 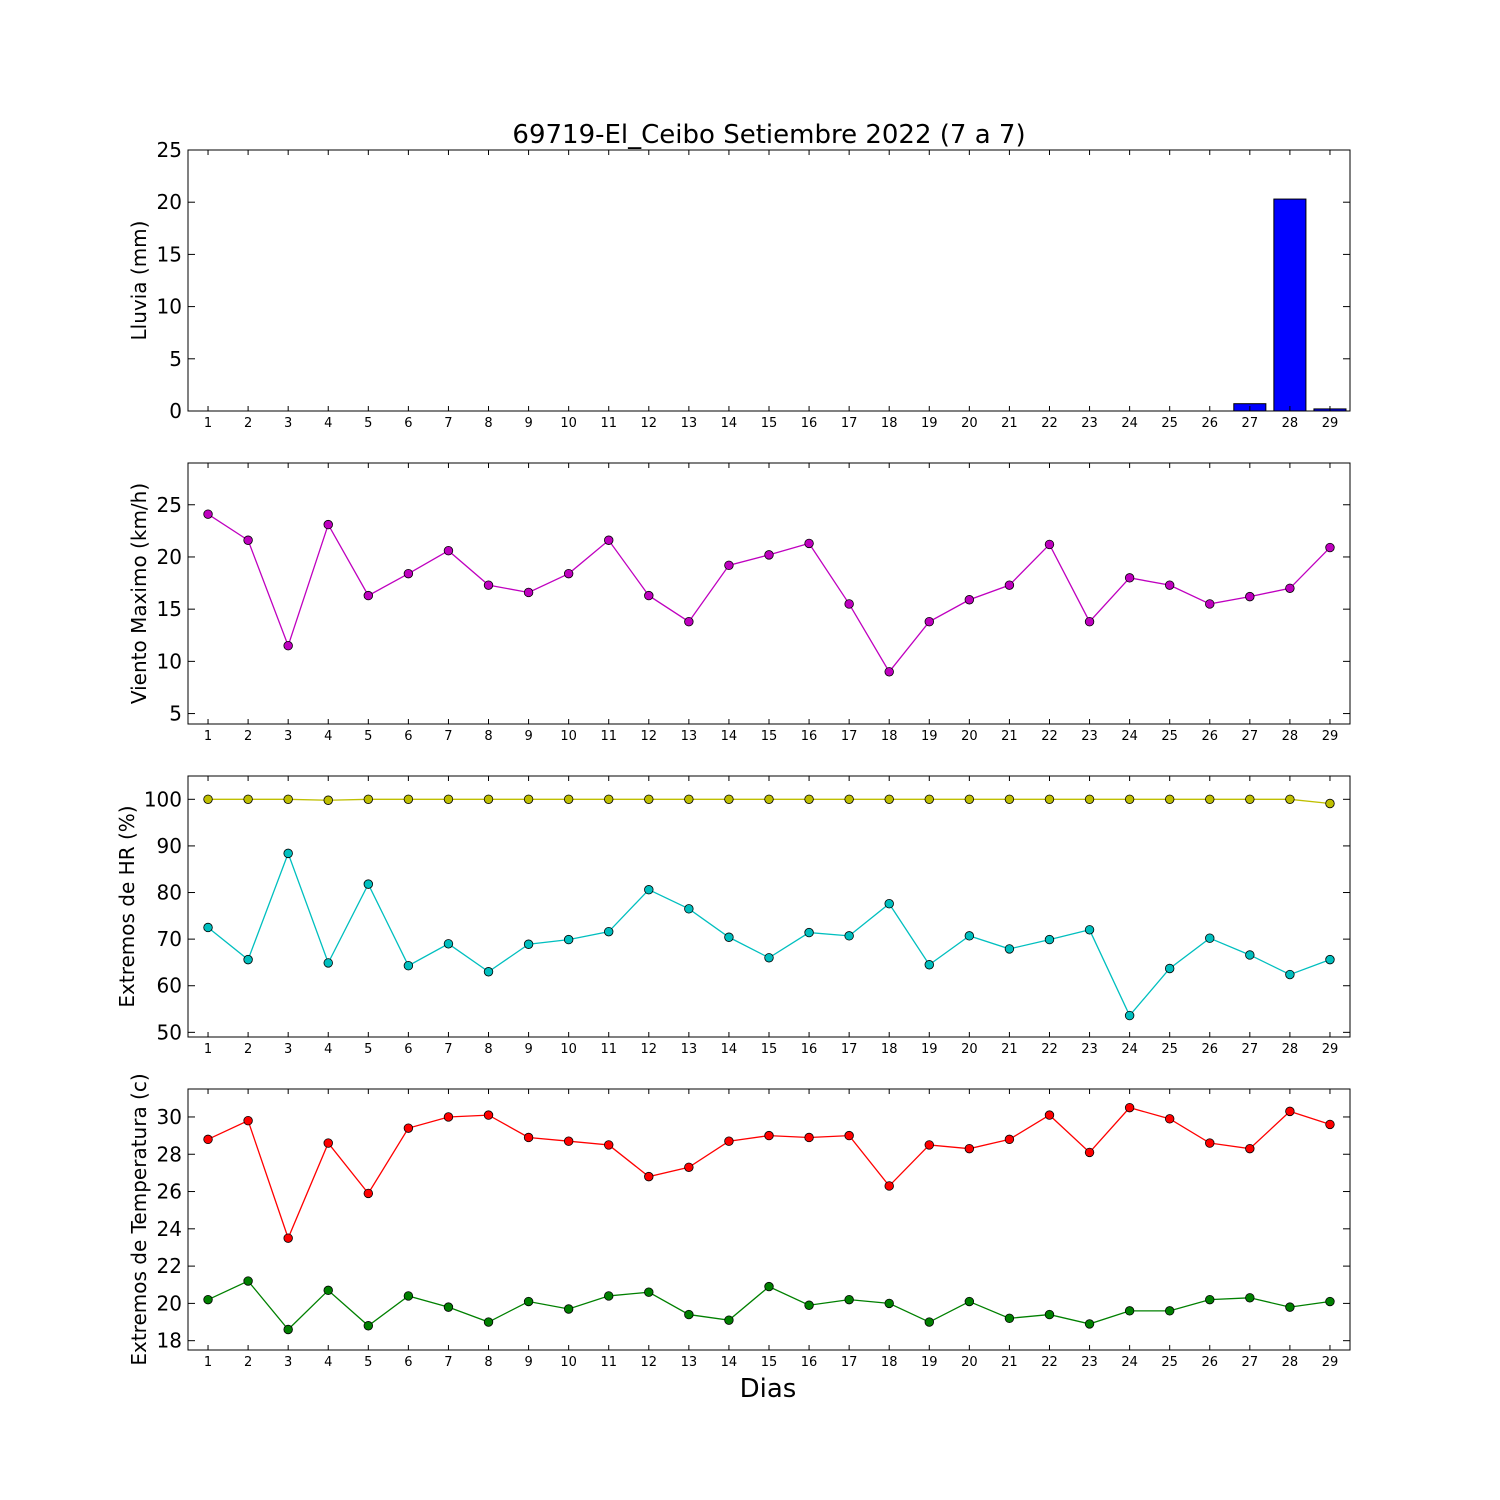 What do you see at coordinates (169, 893) in the screenshot?
I see `humidity-ytick-label: 80` at bounding box center [169, 893].